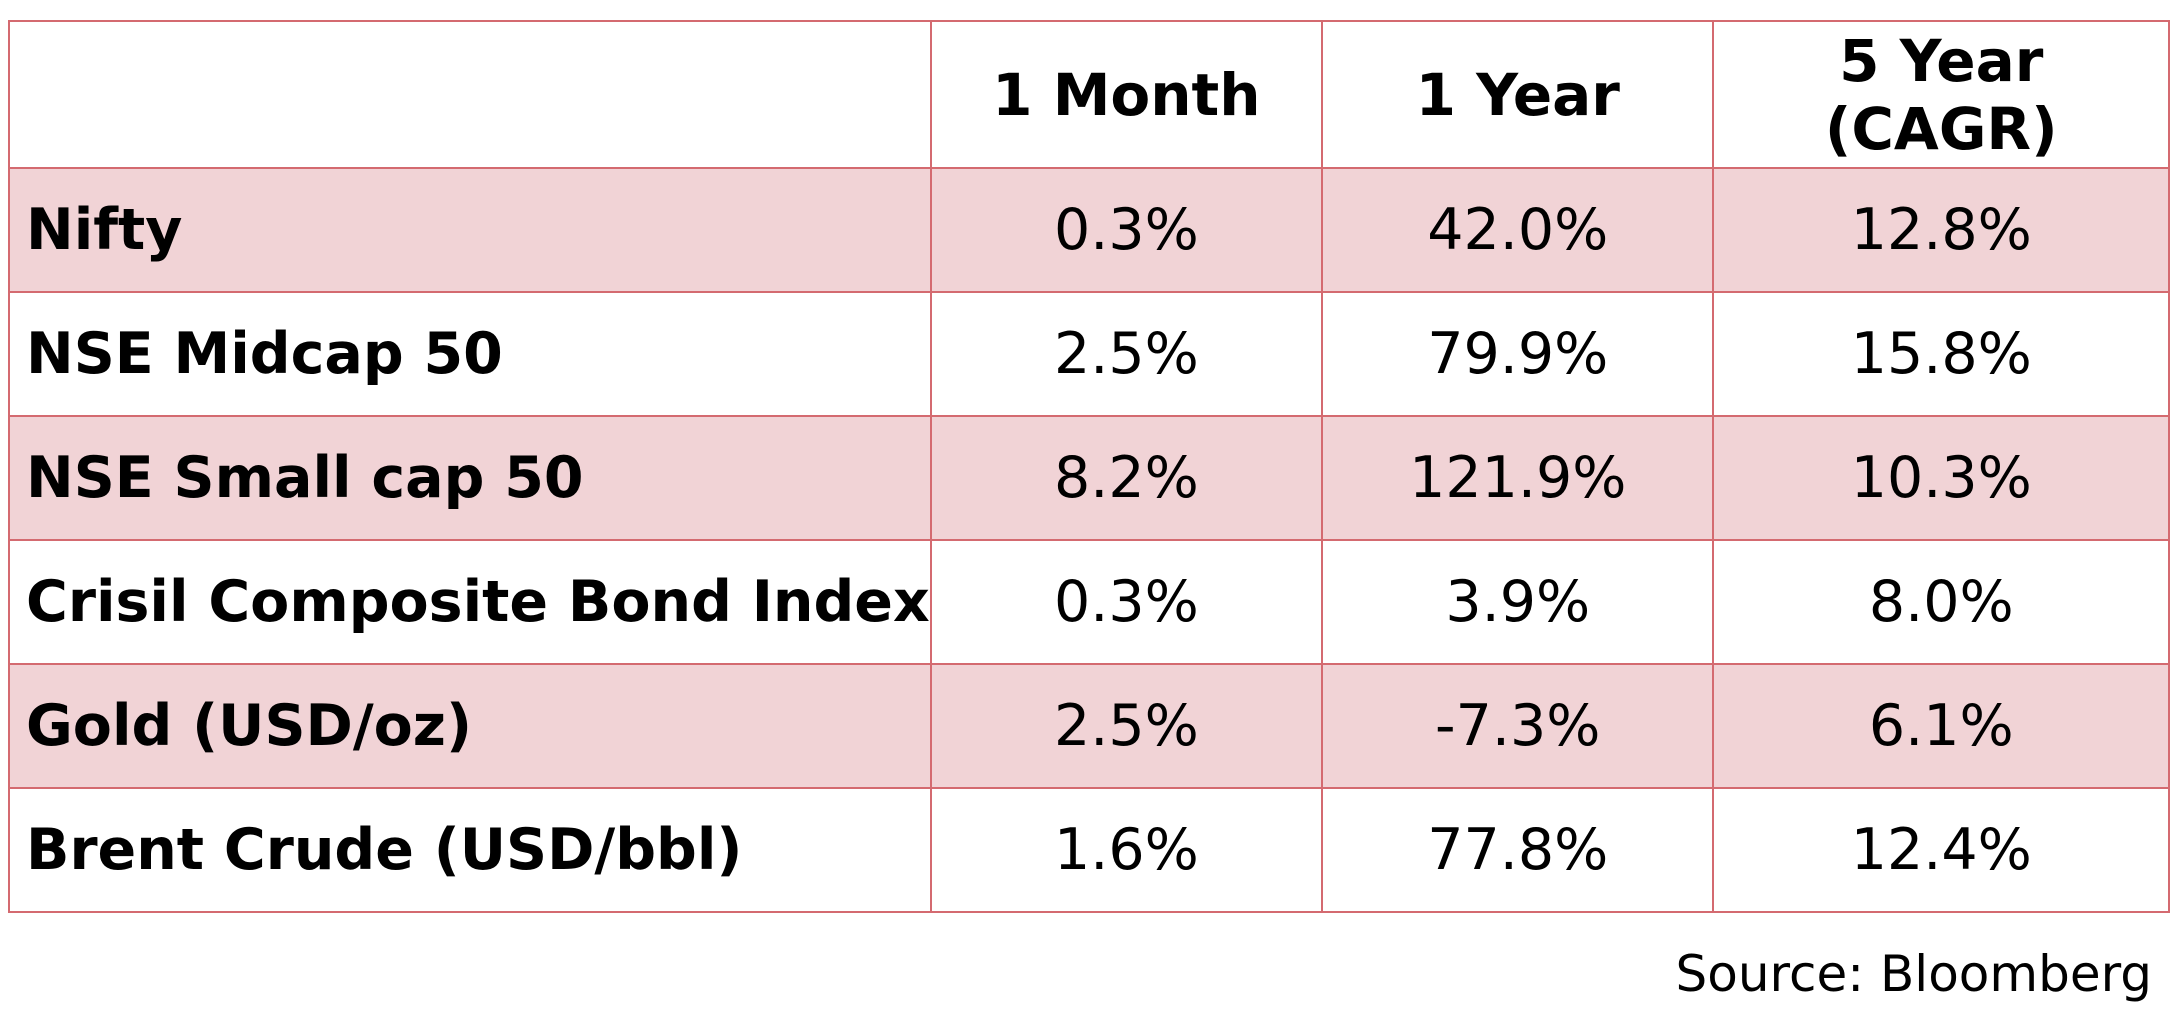 This screenshot has height=1018, width=2170. I want to click on cell-5-year: 8.0%, so click(1941, 602).